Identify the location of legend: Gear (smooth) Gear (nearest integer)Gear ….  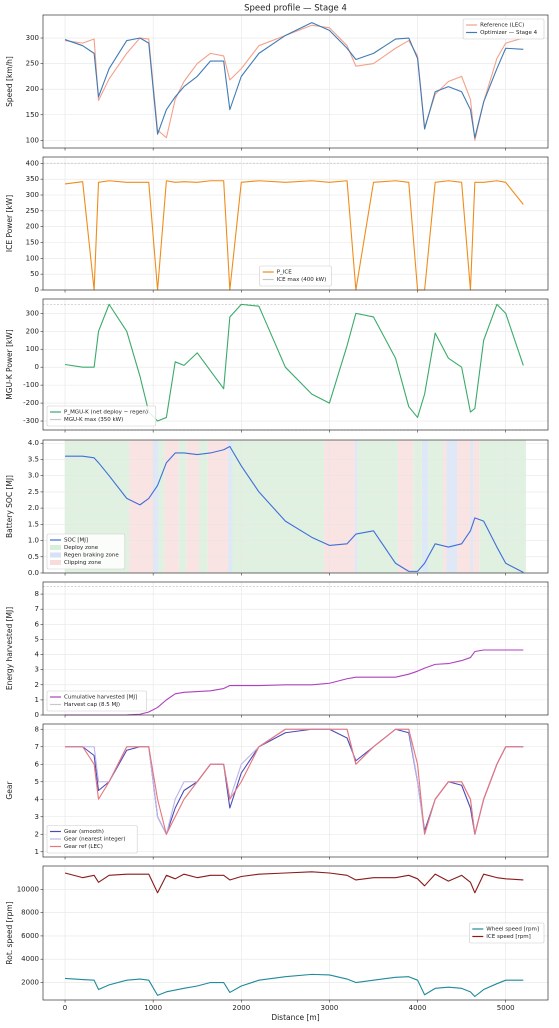
(92, 839).